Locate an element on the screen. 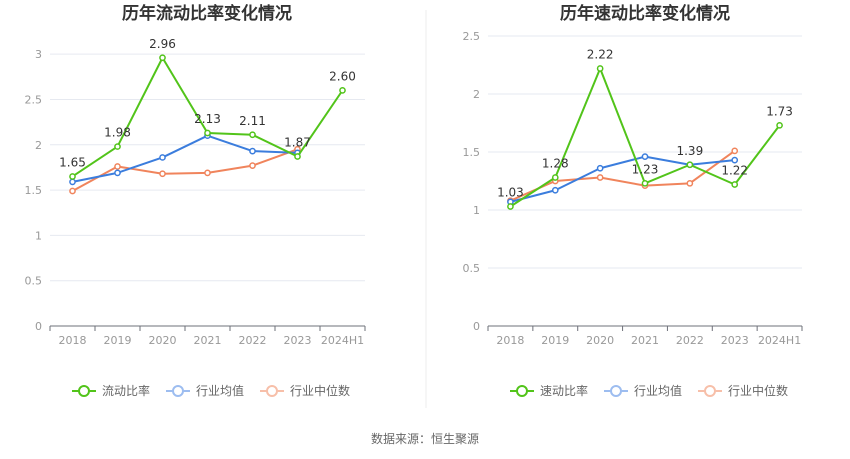  chart-title: 历年速动比率变化情况 is located at coordinates (645, 13).